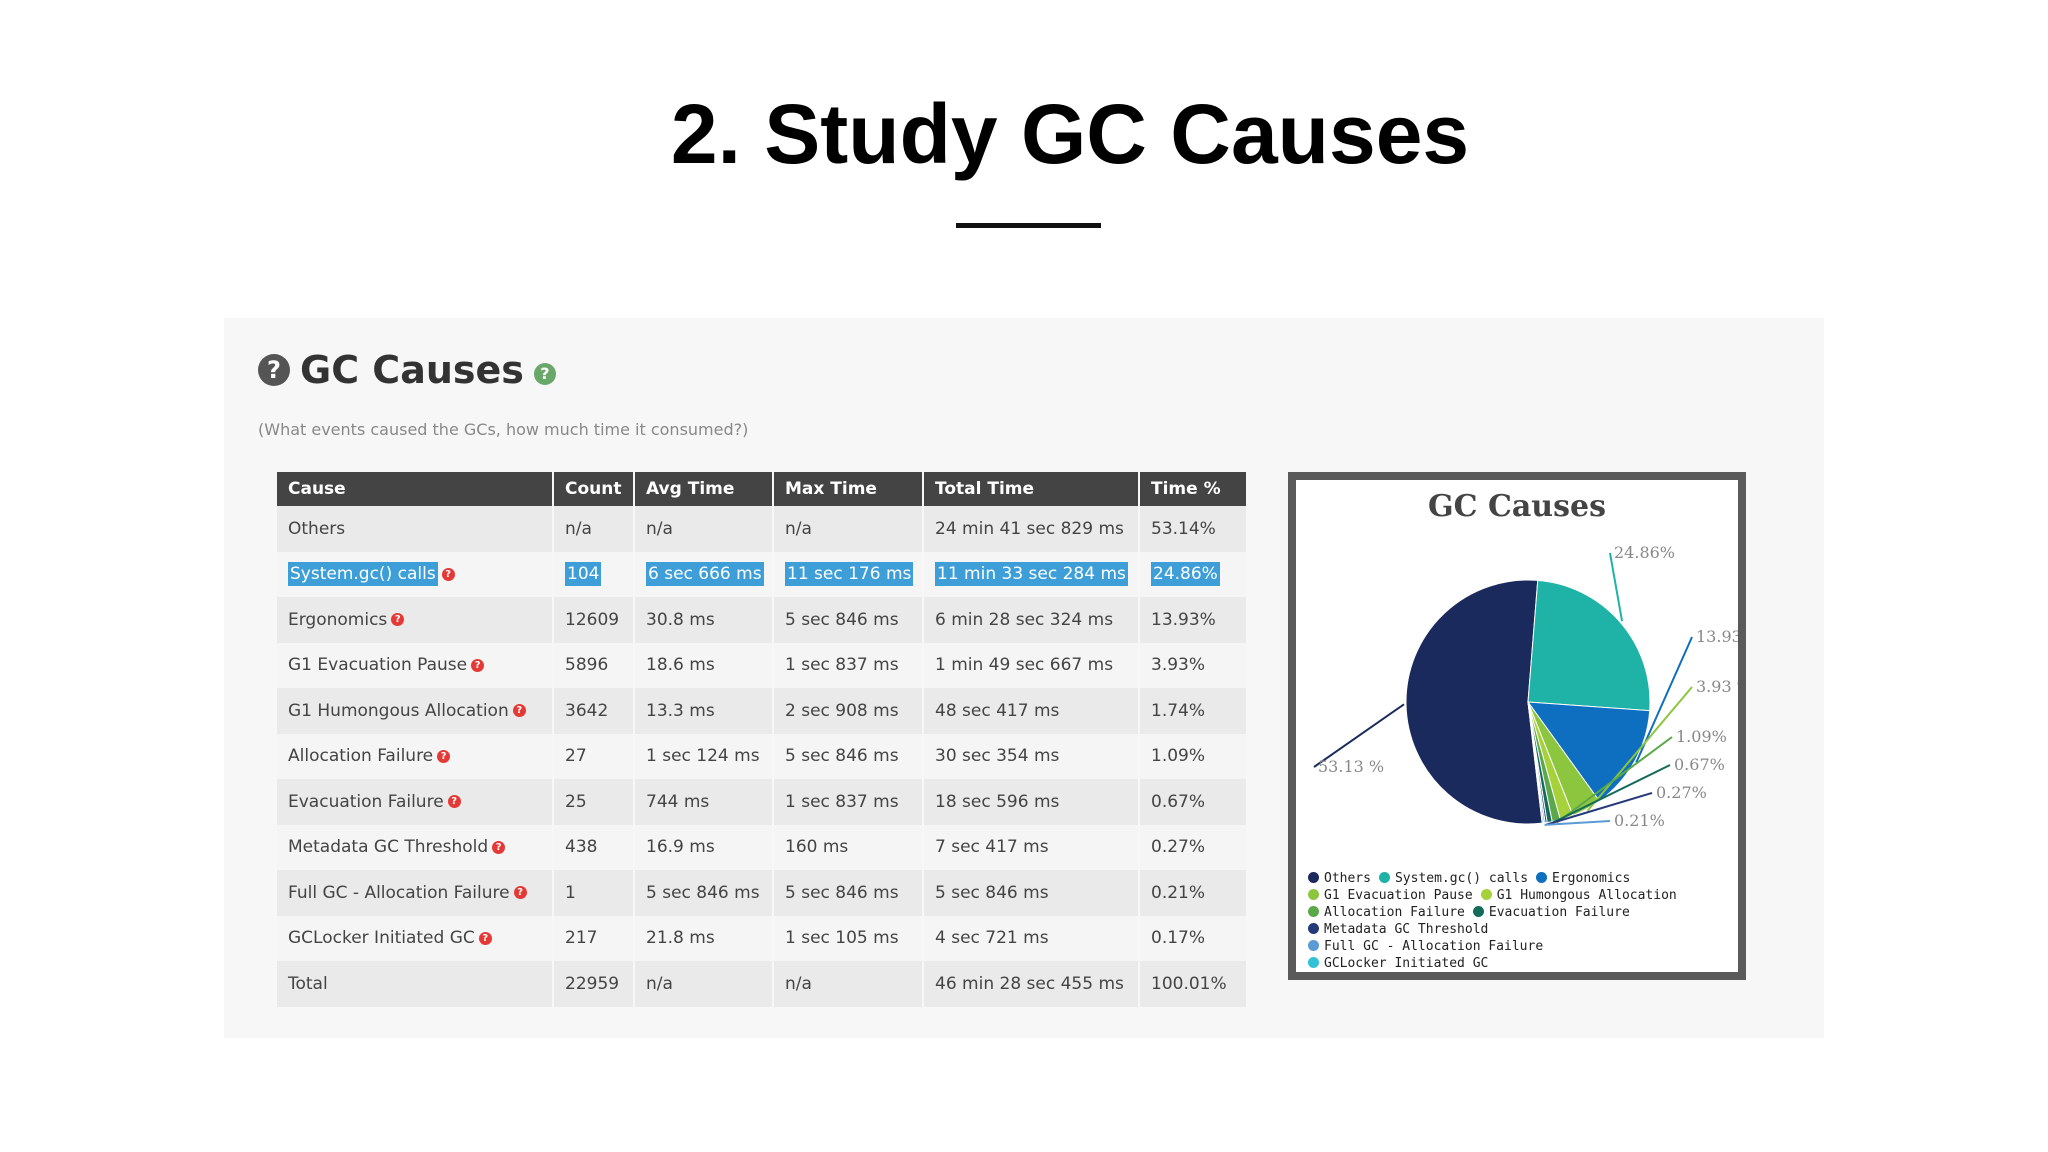  I want to click on max-time-cell: 11 sec 176 ms, so click(848, 574).